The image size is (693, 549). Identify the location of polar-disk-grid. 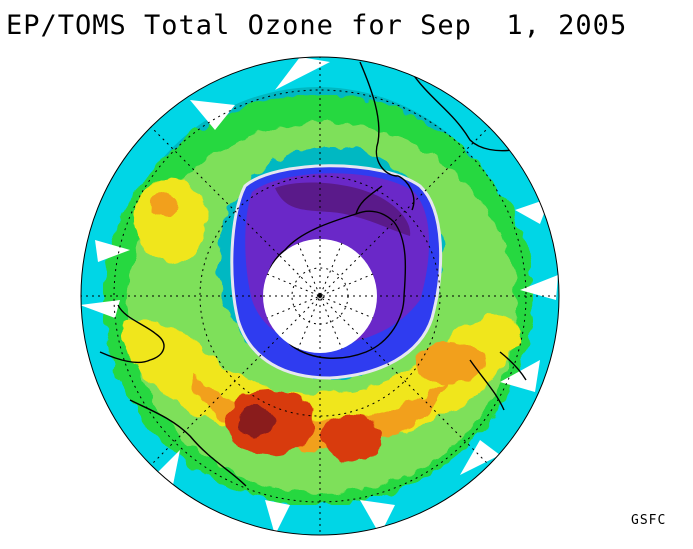
(320, 296).